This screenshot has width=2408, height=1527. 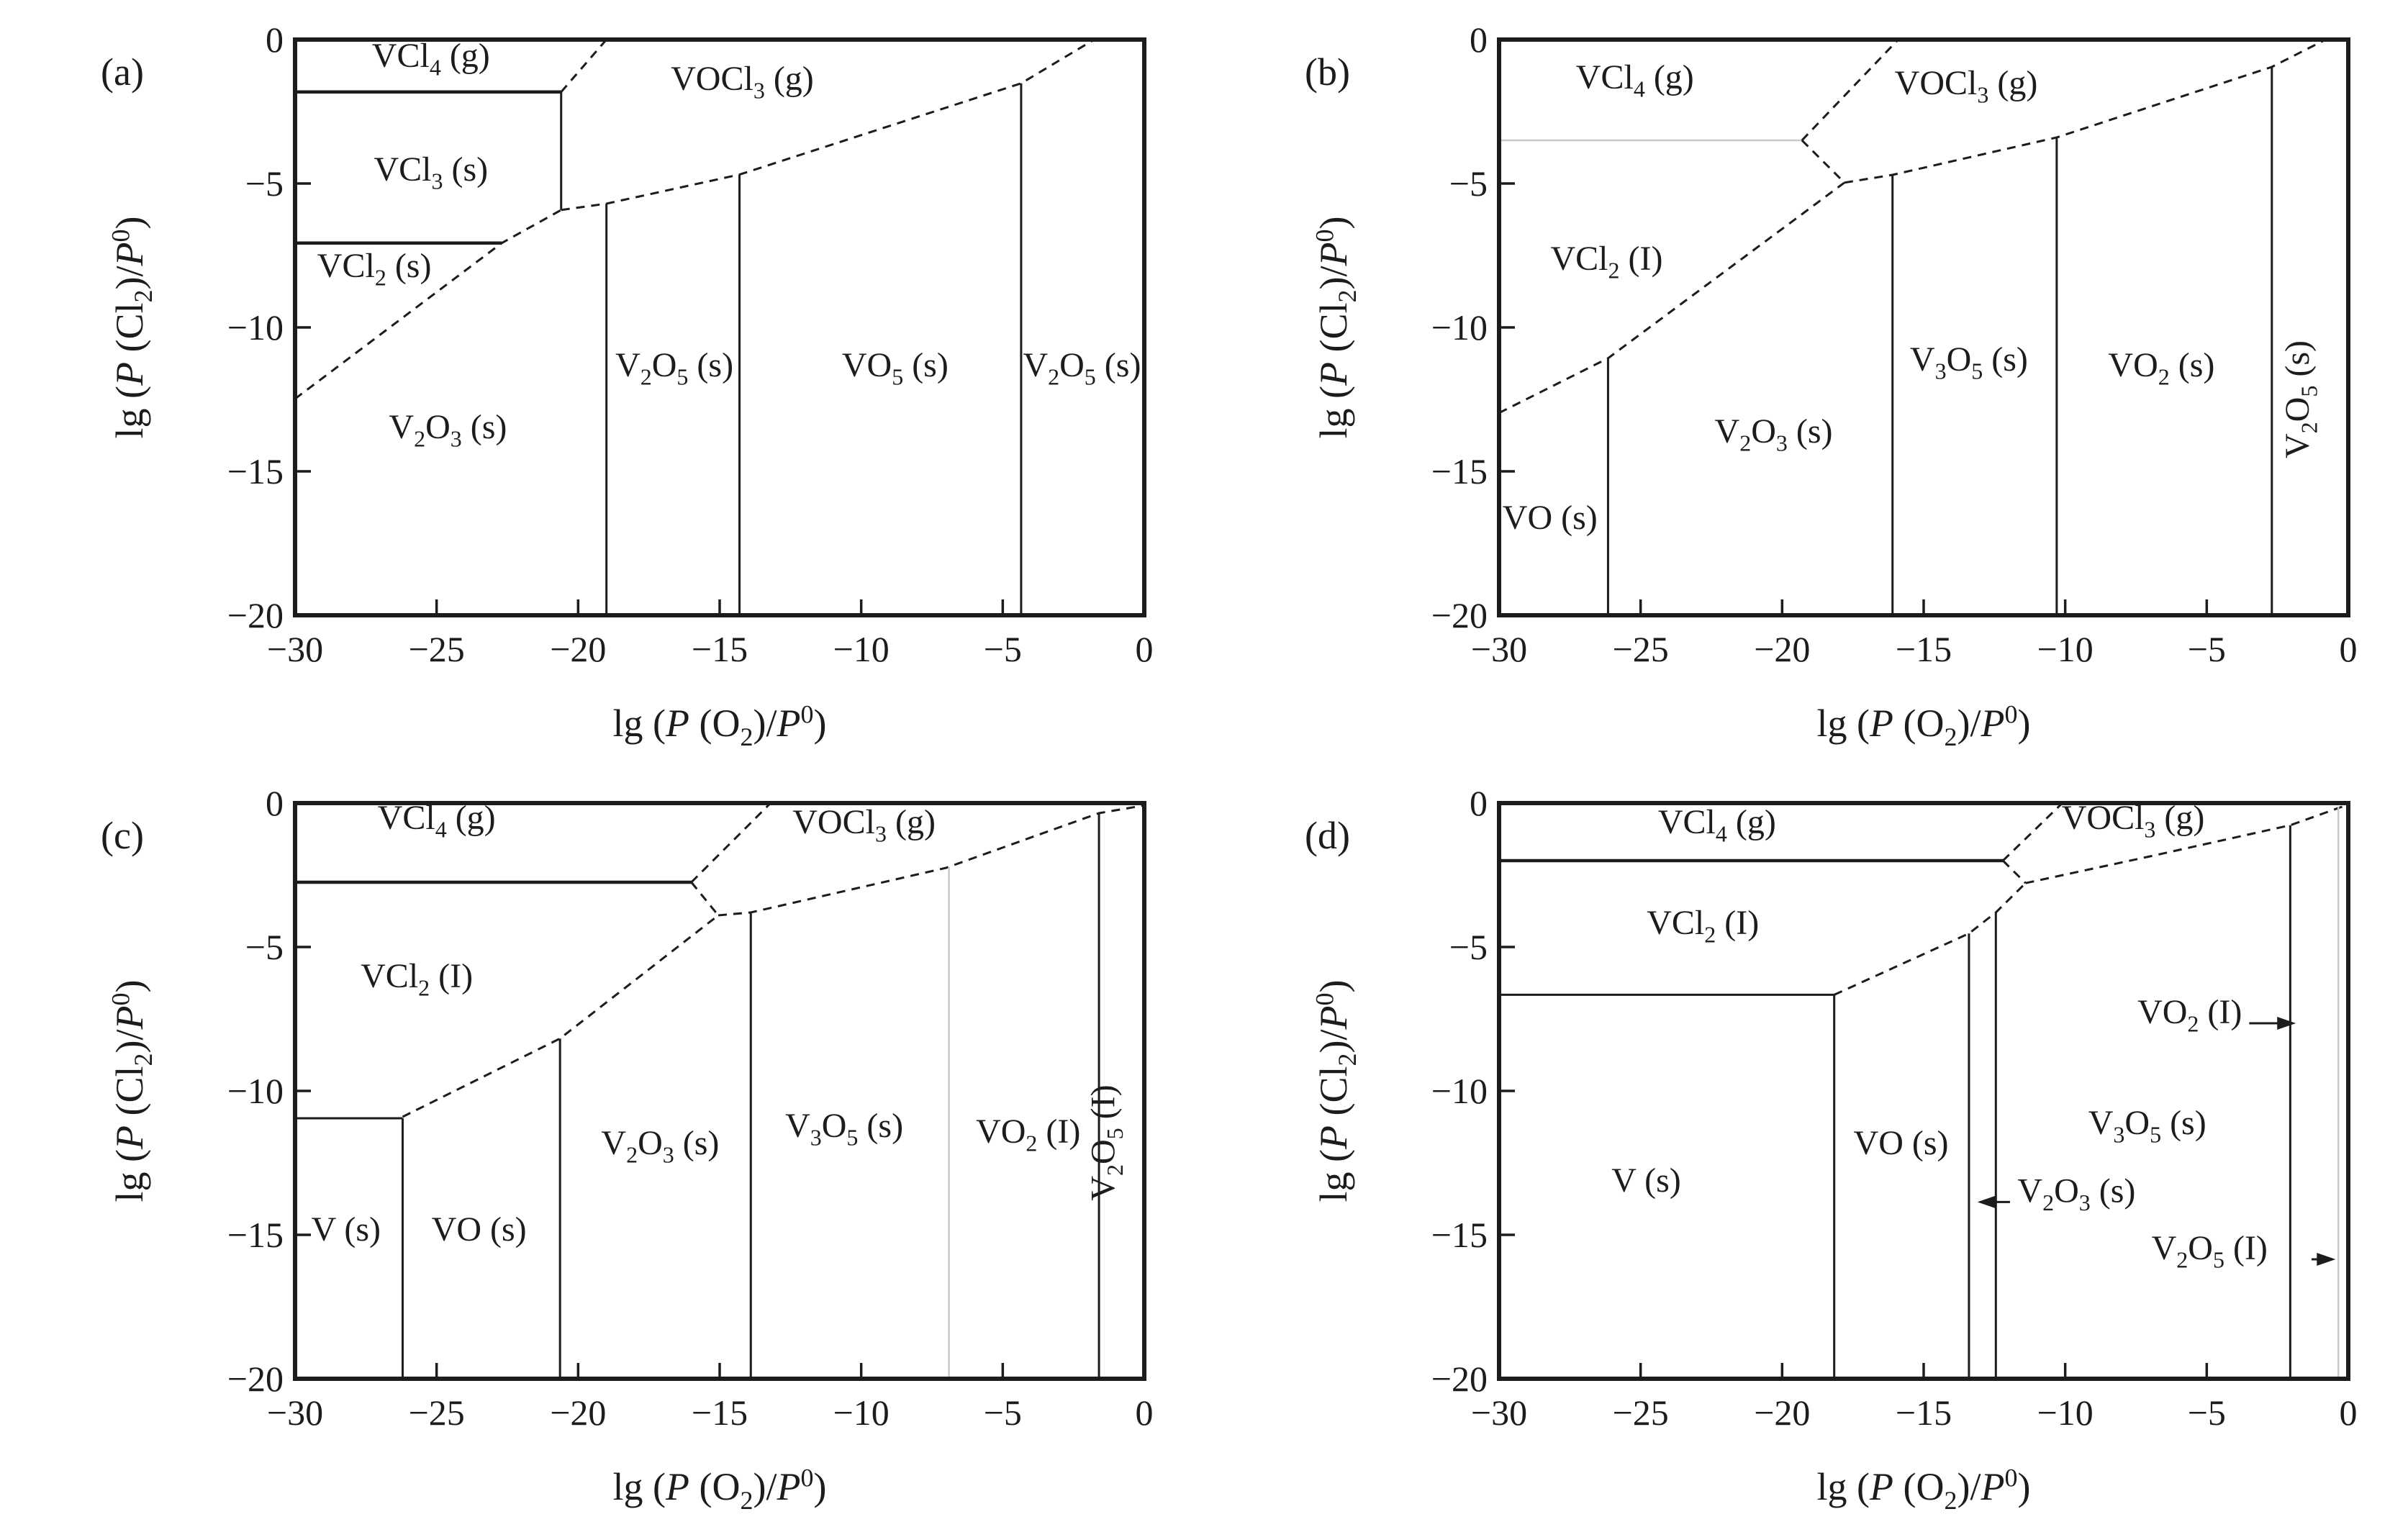 I want to click on panel-letter: (c), so click(x=122, y=835).